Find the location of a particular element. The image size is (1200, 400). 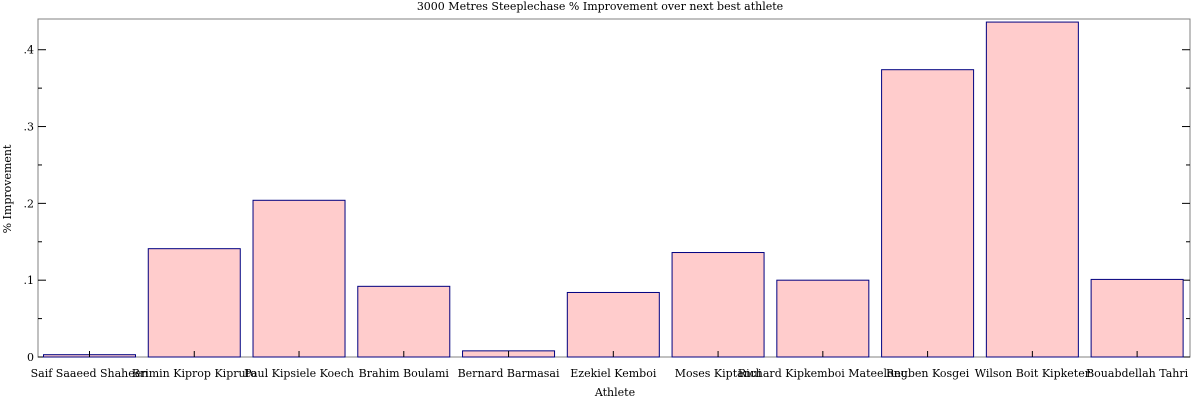

y-tick-label: 0 is located at coordinates (30, 357).